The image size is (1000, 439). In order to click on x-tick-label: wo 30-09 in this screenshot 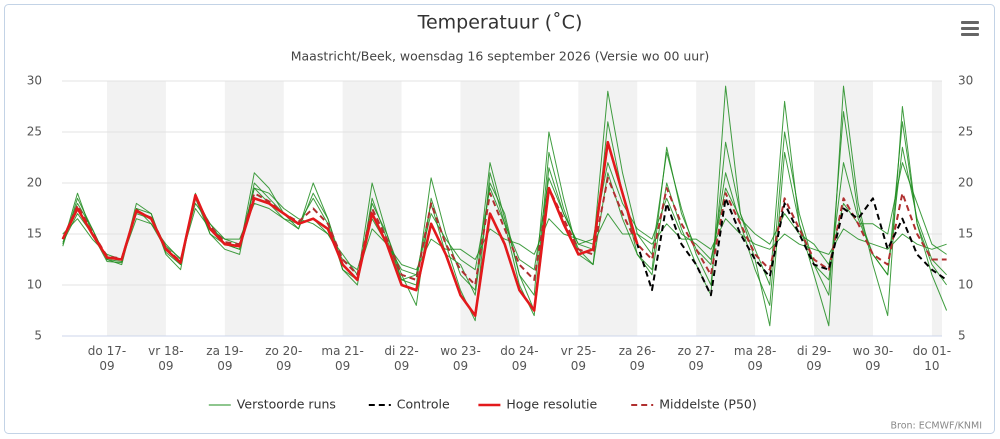, I will do `click(873, 358)`.